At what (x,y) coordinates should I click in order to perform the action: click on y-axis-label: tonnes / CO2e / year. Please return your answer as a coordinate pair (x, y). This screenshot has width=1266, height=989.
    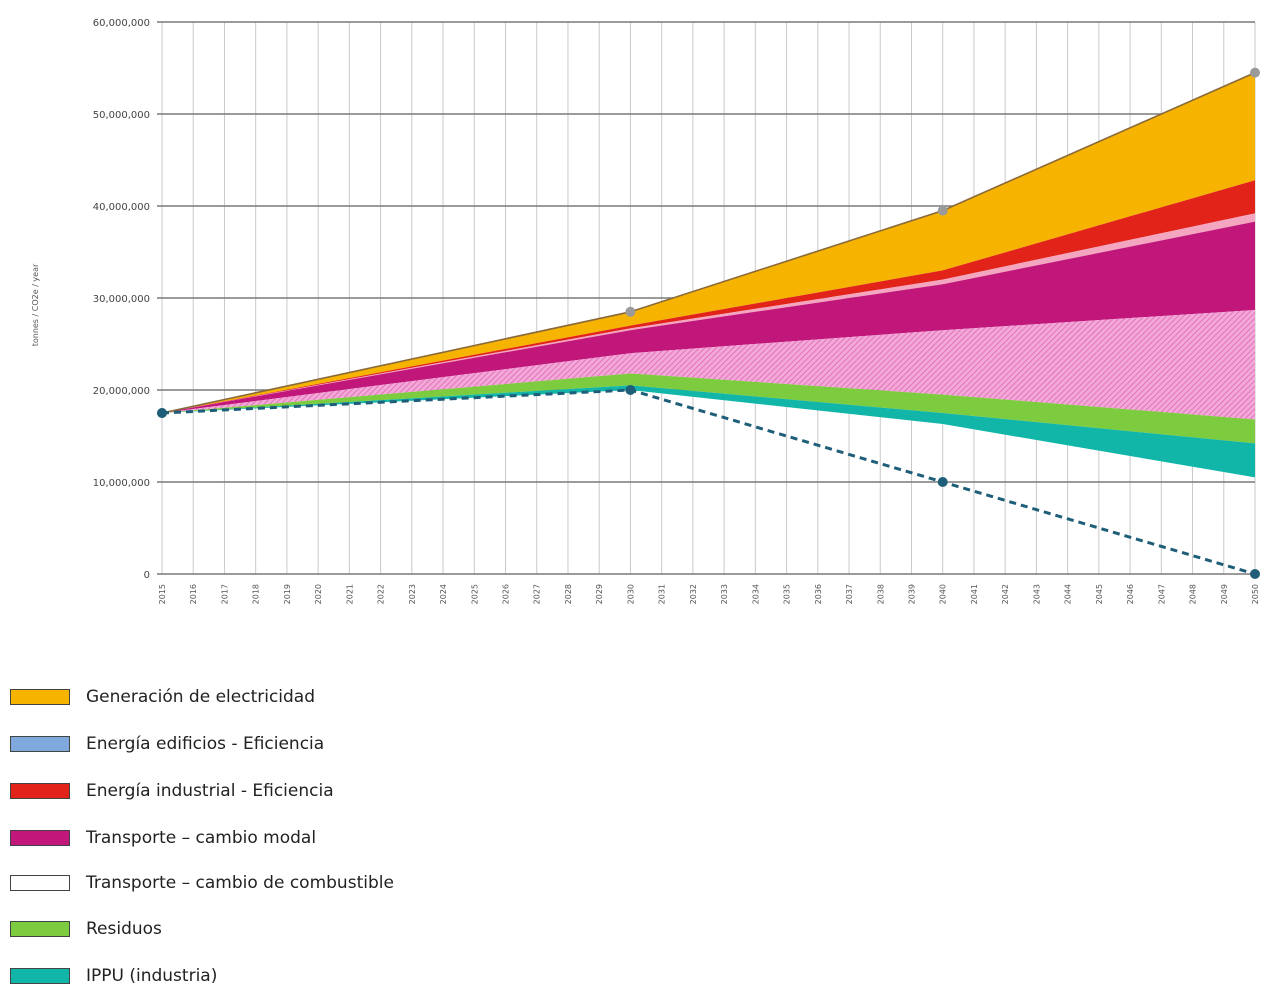
    Looking at the image, I should click on (35, 304).